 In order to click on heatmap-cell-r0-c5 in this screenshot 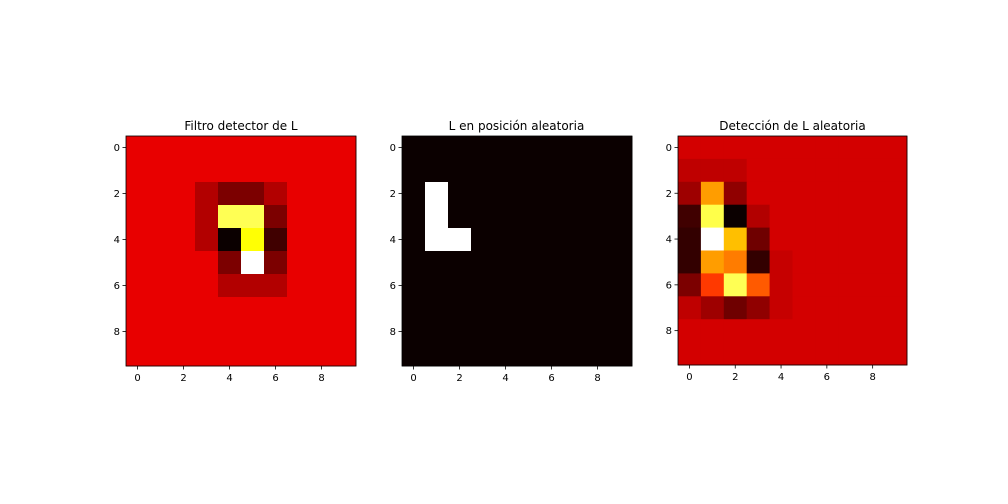, I will do `click(804, 148)`.